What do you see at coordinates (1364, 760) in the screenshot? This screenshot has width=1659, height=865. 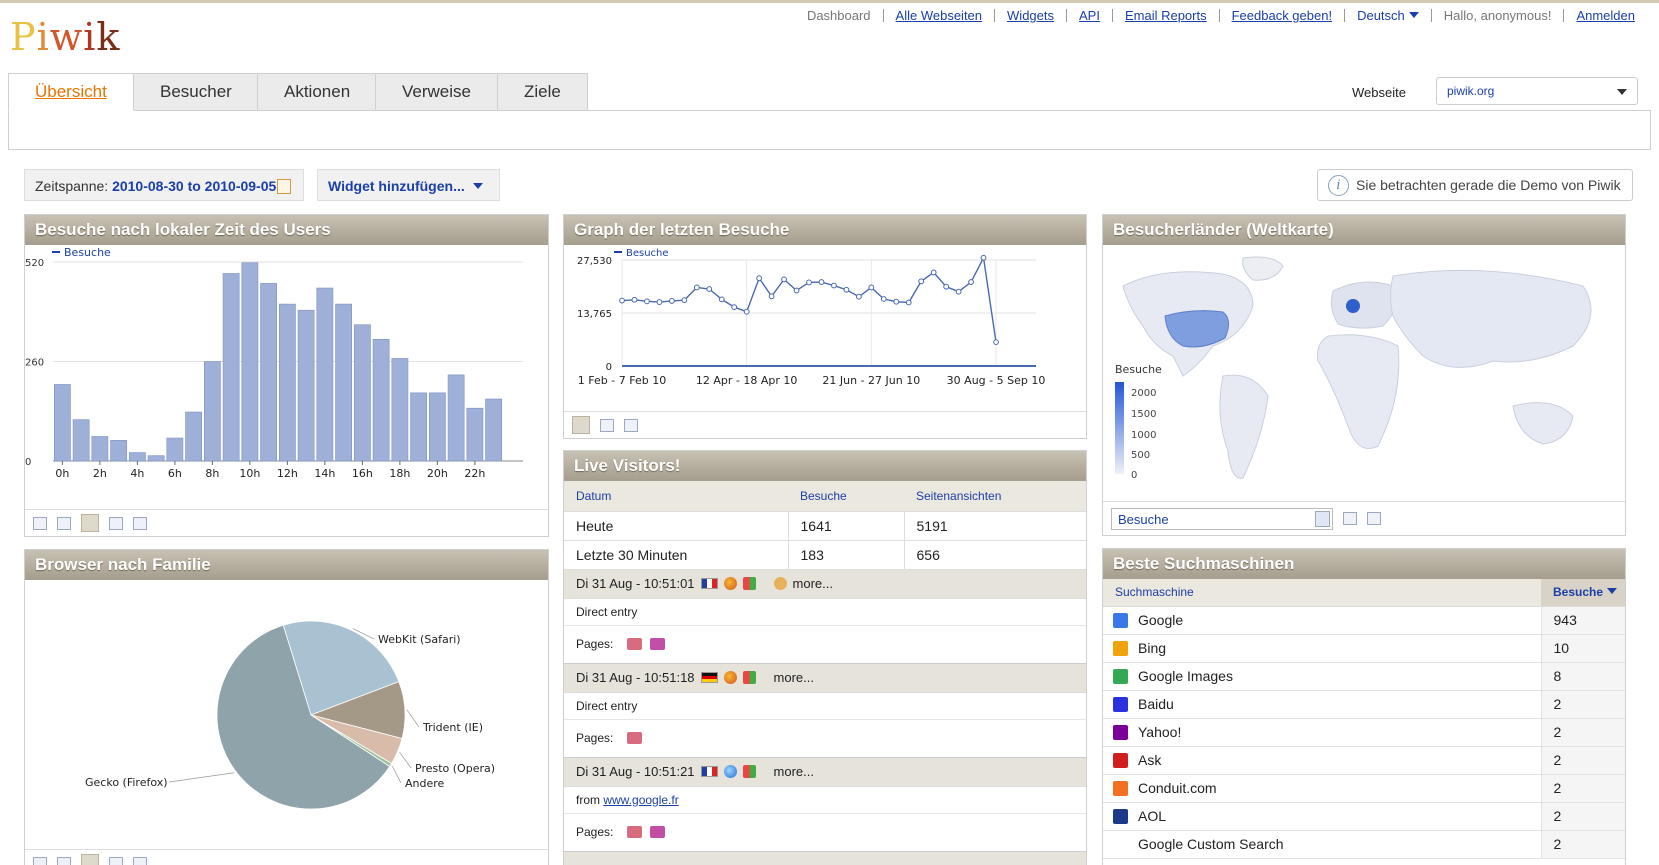 I see `table-row: Ask 2` at bounding box center [1364, 760].